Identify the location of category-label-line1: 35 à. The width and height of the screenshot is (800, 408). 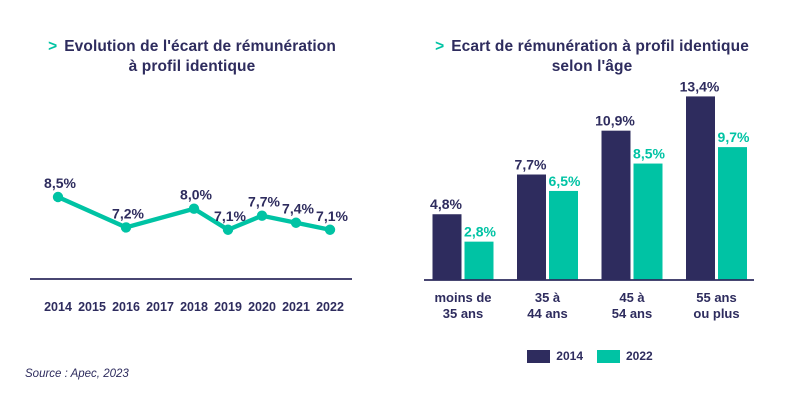
(548, 297).